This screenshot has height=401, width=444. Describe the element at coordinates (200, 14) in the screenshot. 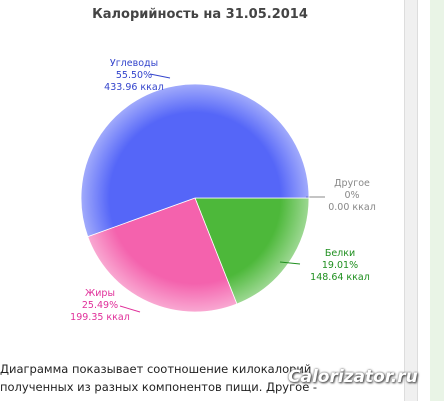

I see `chart-title: Калорийность на 31.05.2014` at that location.